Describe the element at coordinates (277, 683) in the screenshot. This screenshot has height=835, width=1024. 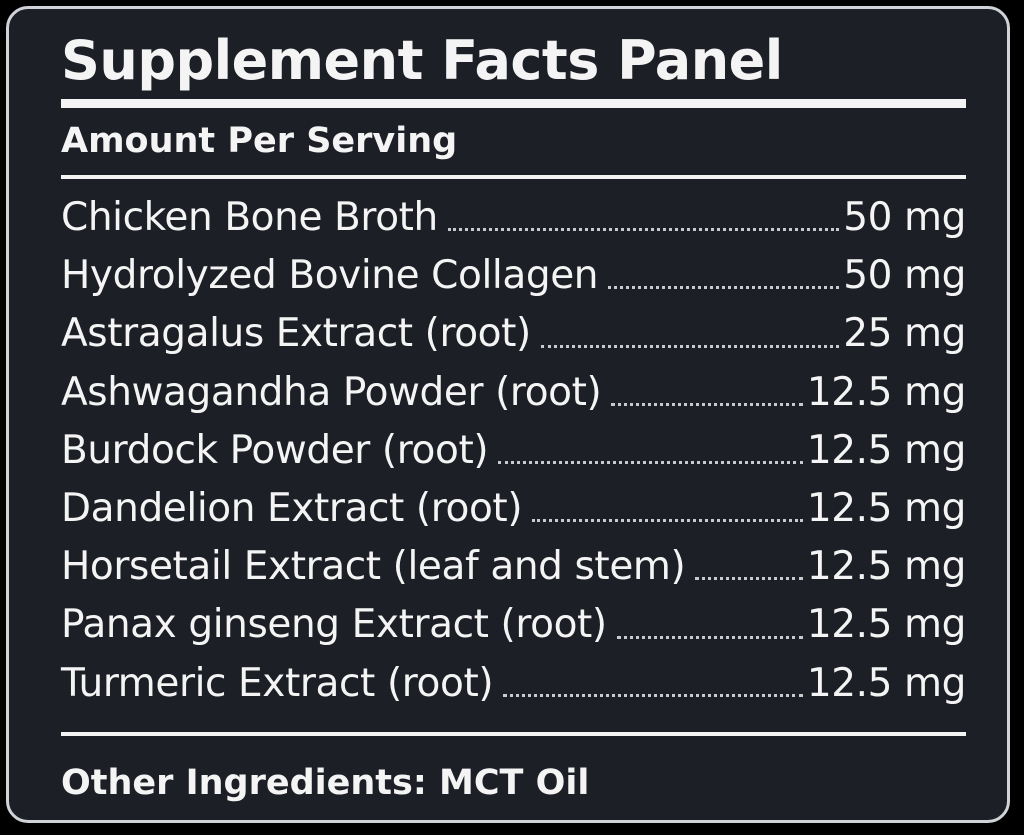
I see `ingredient-name: Turmeric Extract (root)` at that location.